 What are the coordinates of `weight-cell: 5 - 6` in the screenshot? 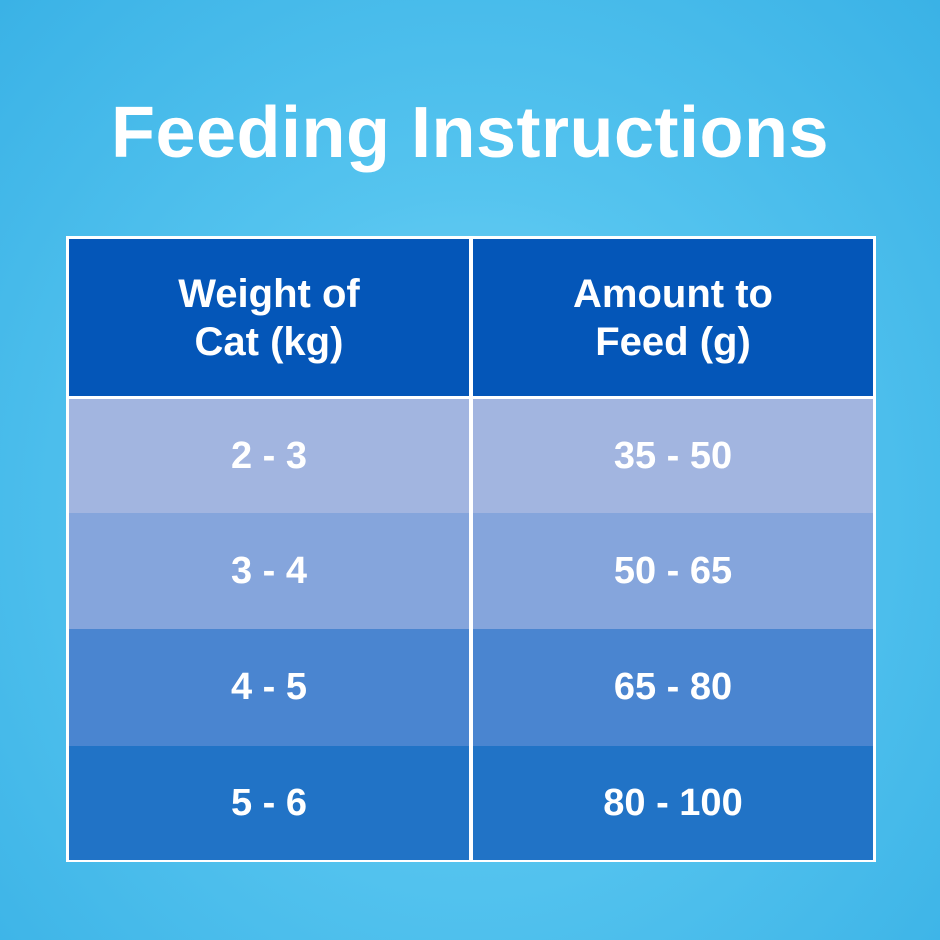 It's located at (269, 803).